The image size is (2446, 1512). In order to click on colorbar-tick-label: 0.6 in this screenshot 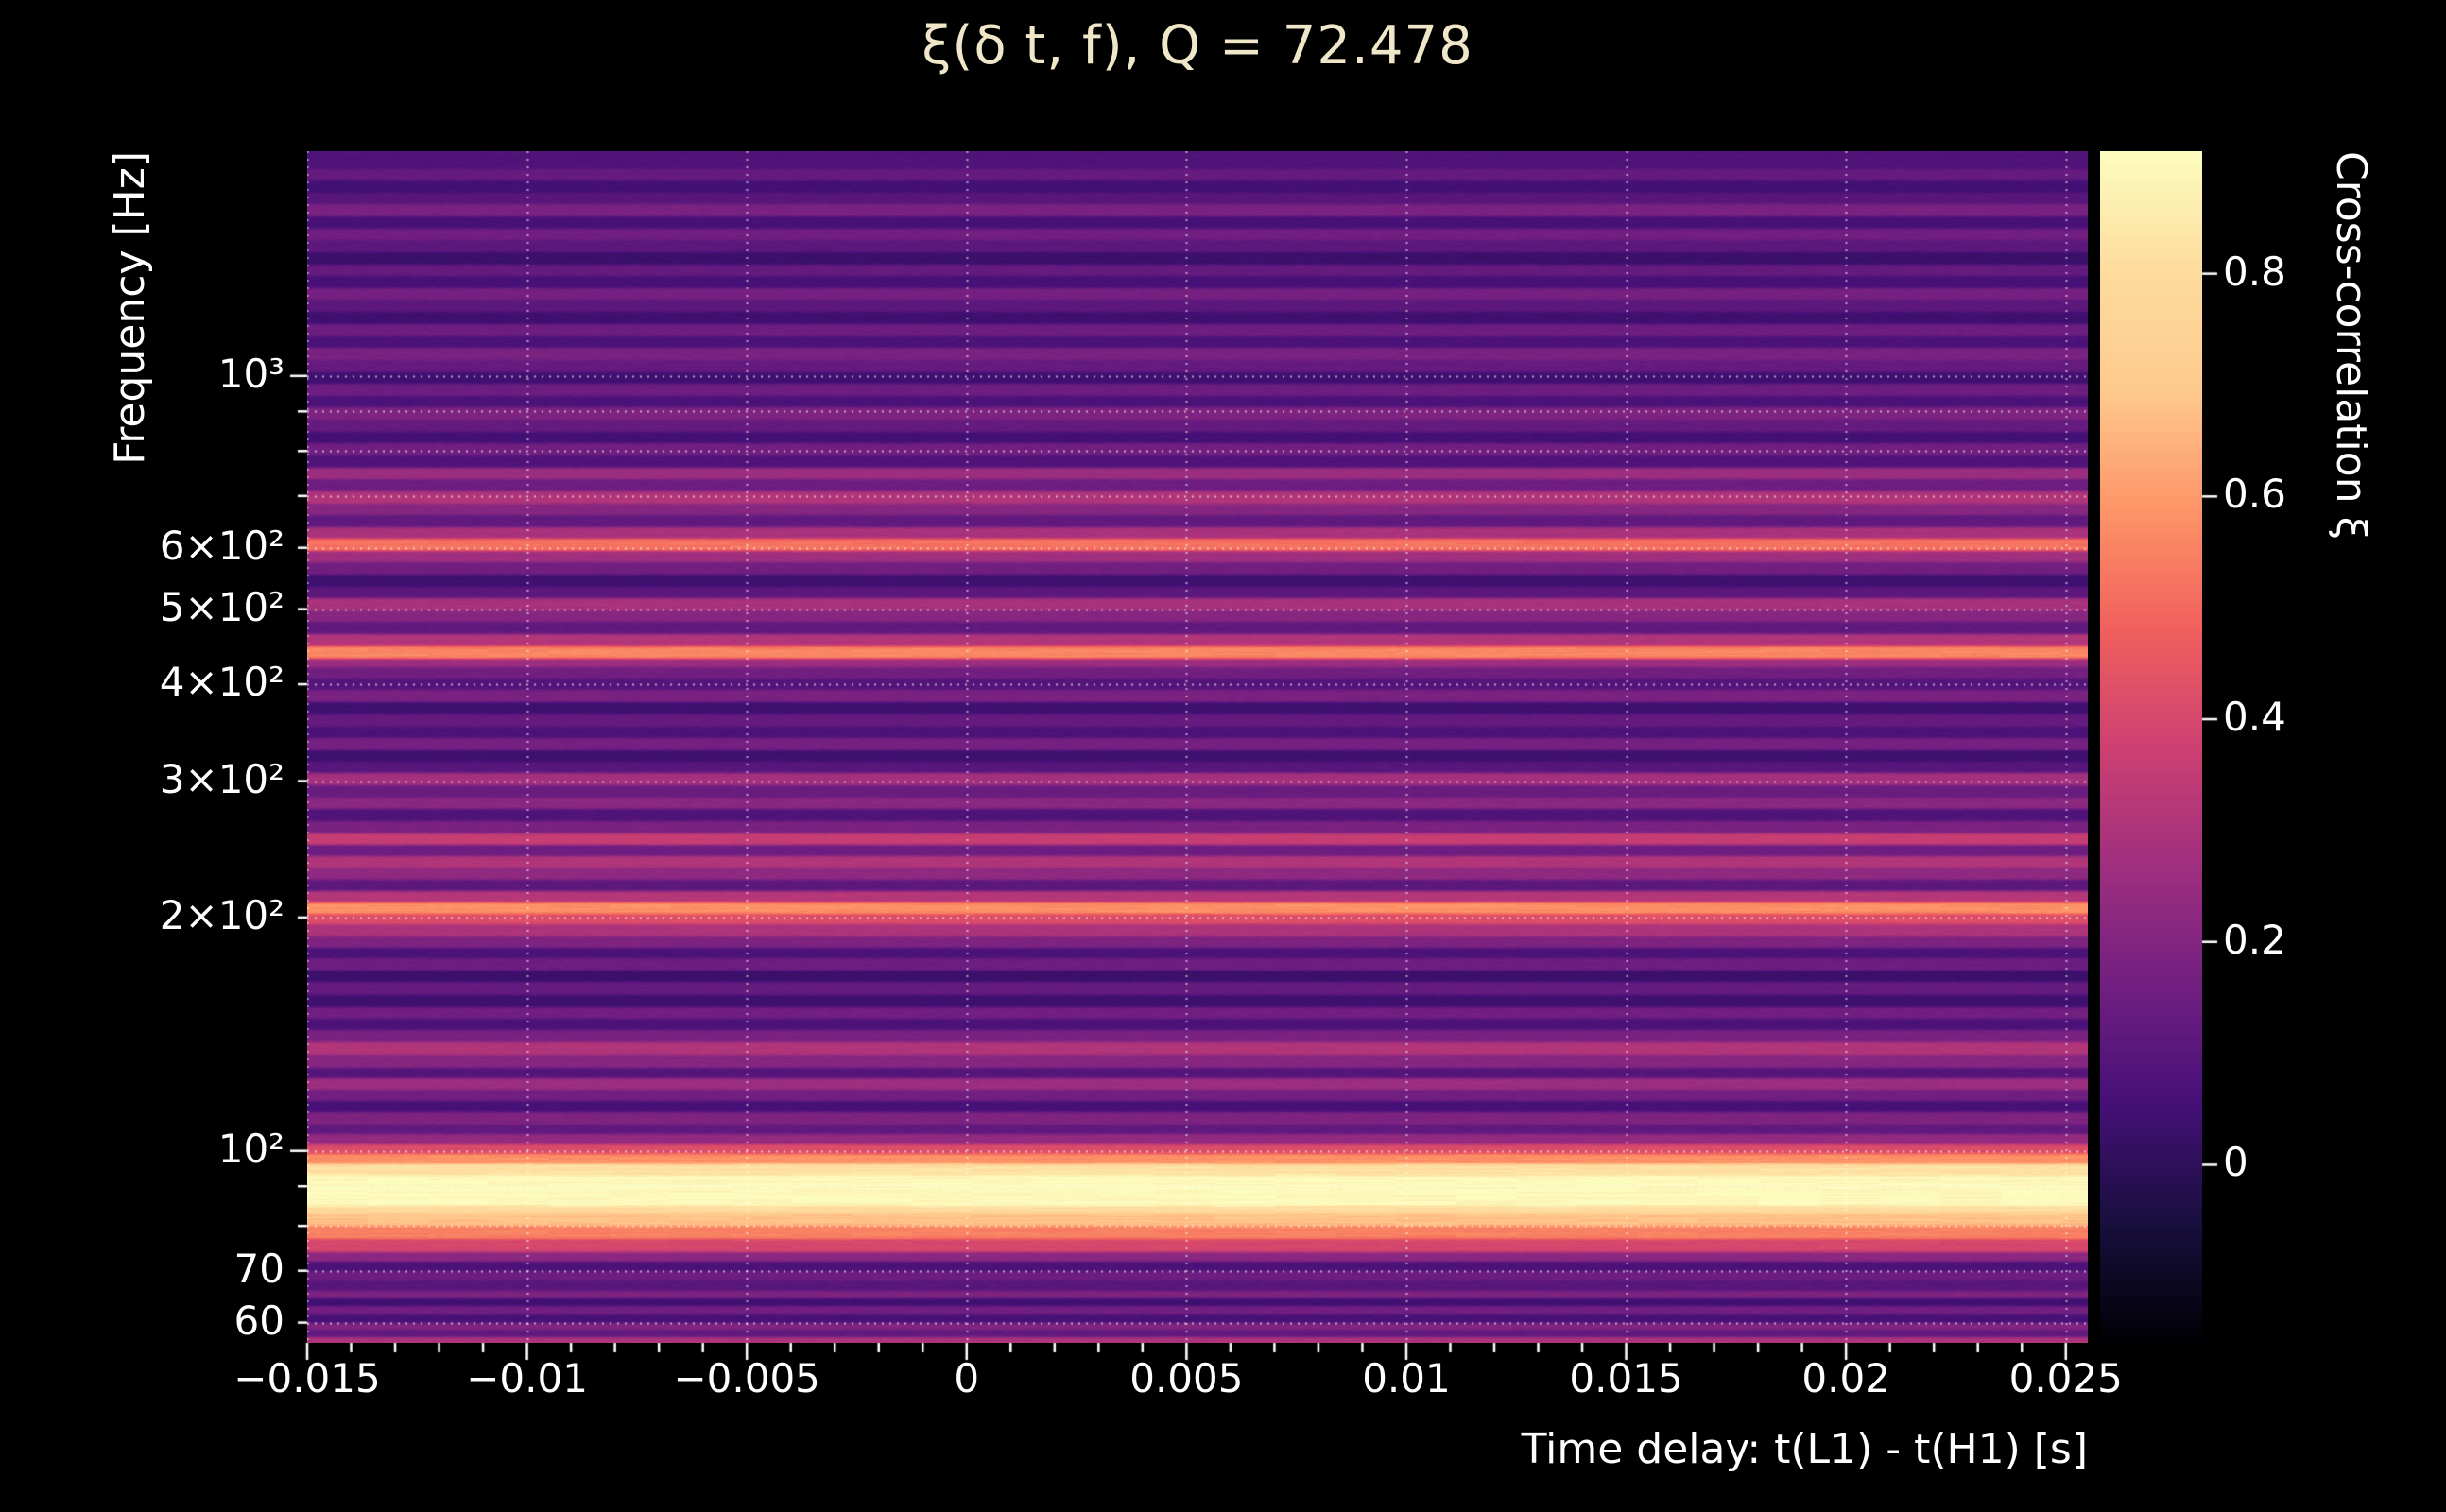, I will do `click(2254, 494)`.